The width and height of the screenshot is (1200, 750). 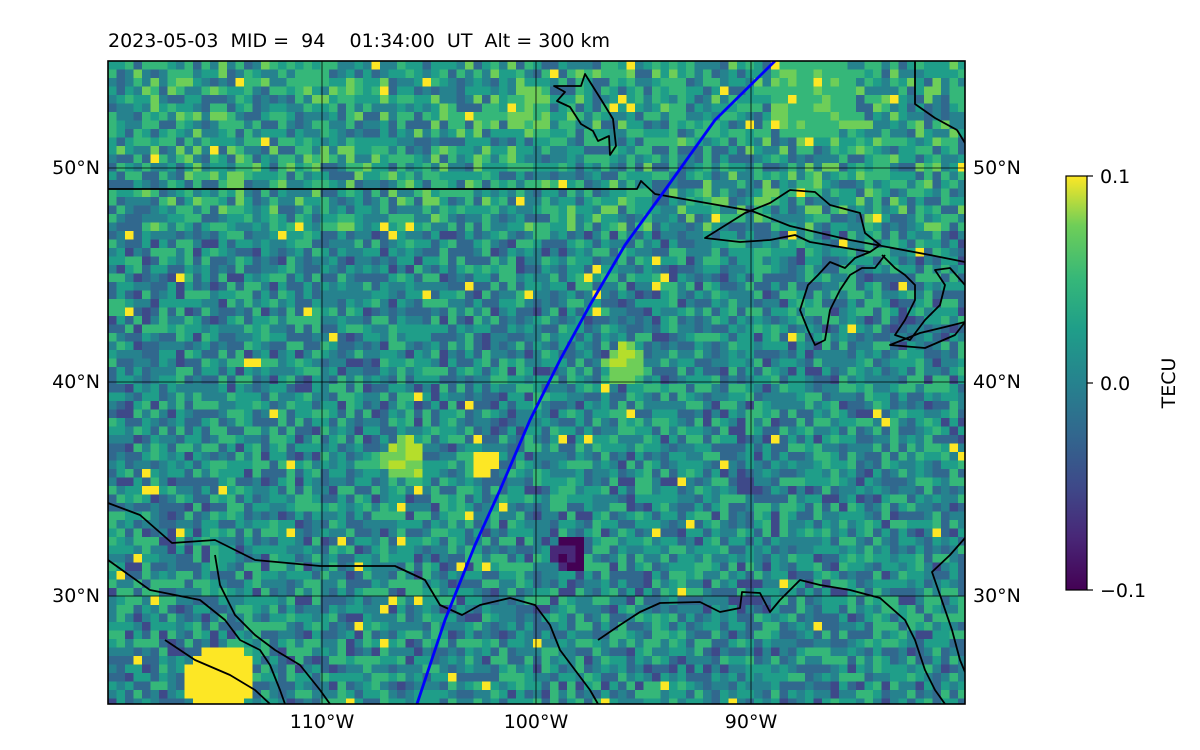 I want to click on lat-label-left: 50°N, so click(x=76, y=168).